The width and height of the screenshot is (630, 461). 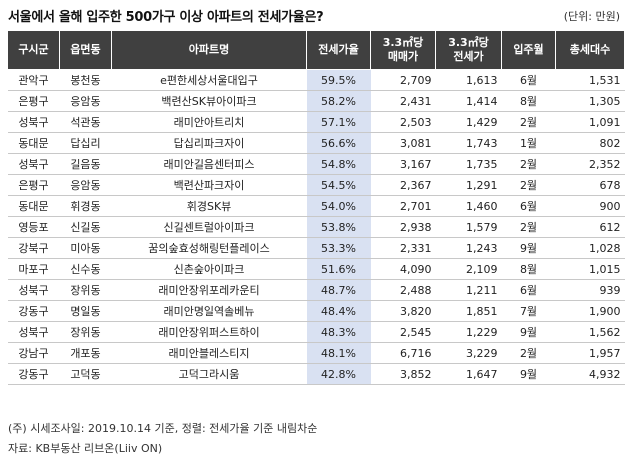 I want to click on cell-total-units: 939, so click(x=590, y=290).